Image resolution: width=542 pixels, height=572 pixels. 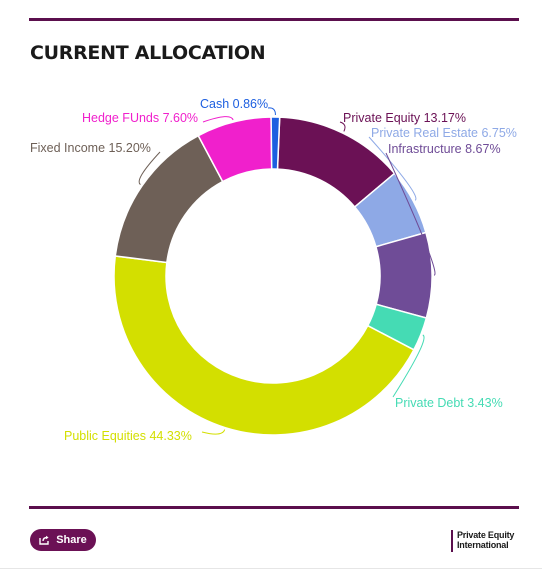 I want to click on slice-label-5: Fixed Income 15.20%, so click(x=90, y=148).